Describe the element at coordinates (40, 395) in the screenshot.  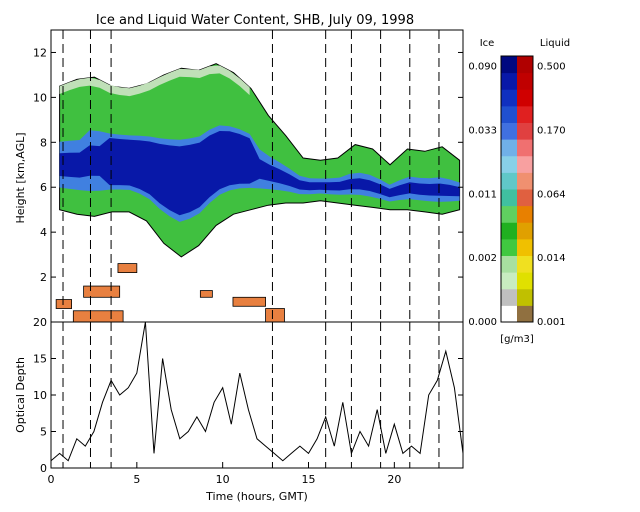
I see `bottom-y-tick-label: 10` at that location.